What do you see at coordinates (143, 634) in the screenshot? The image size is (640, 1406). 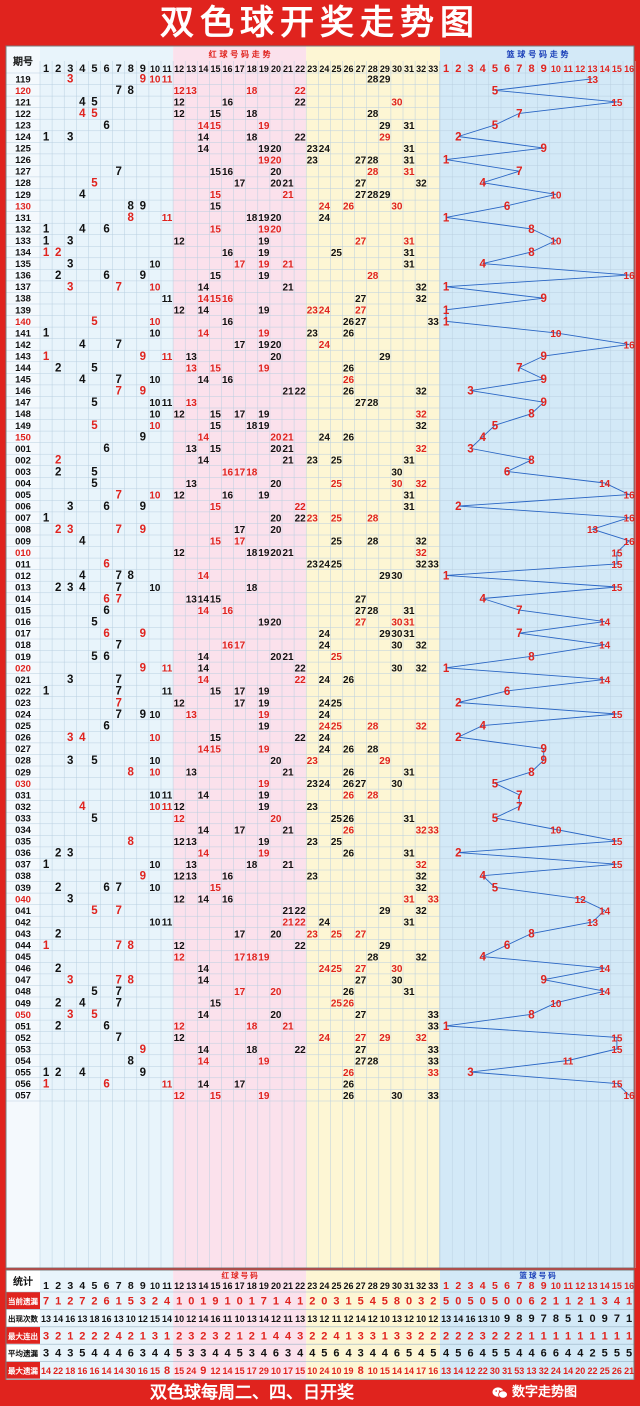 I see `red-ball: 9` at bounding box center [143, 634].